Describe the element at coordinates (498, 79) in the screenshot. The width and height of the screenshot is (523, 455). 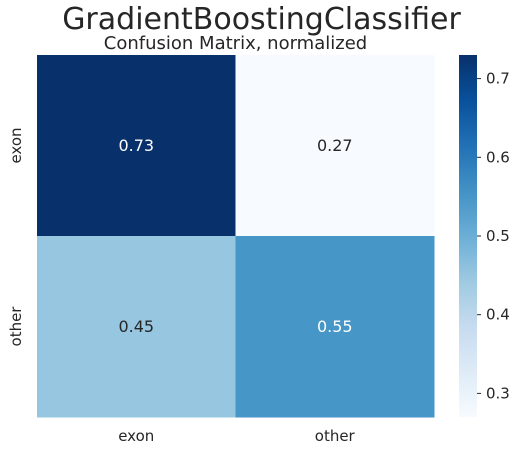
I see `colorbar-tick-label: 0.7` at that location.